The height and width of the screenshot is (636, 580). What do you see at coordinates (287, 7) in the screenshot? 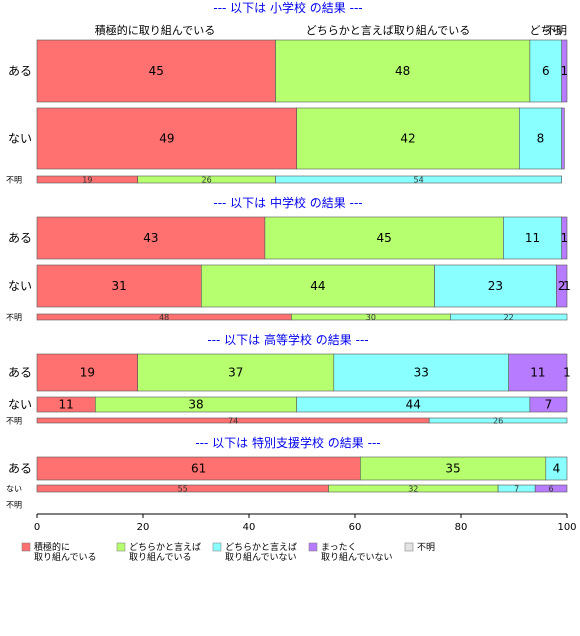
I see `panel-title: --- 以下は 小学校 の結果 ---` at bounding box center [287, 7].